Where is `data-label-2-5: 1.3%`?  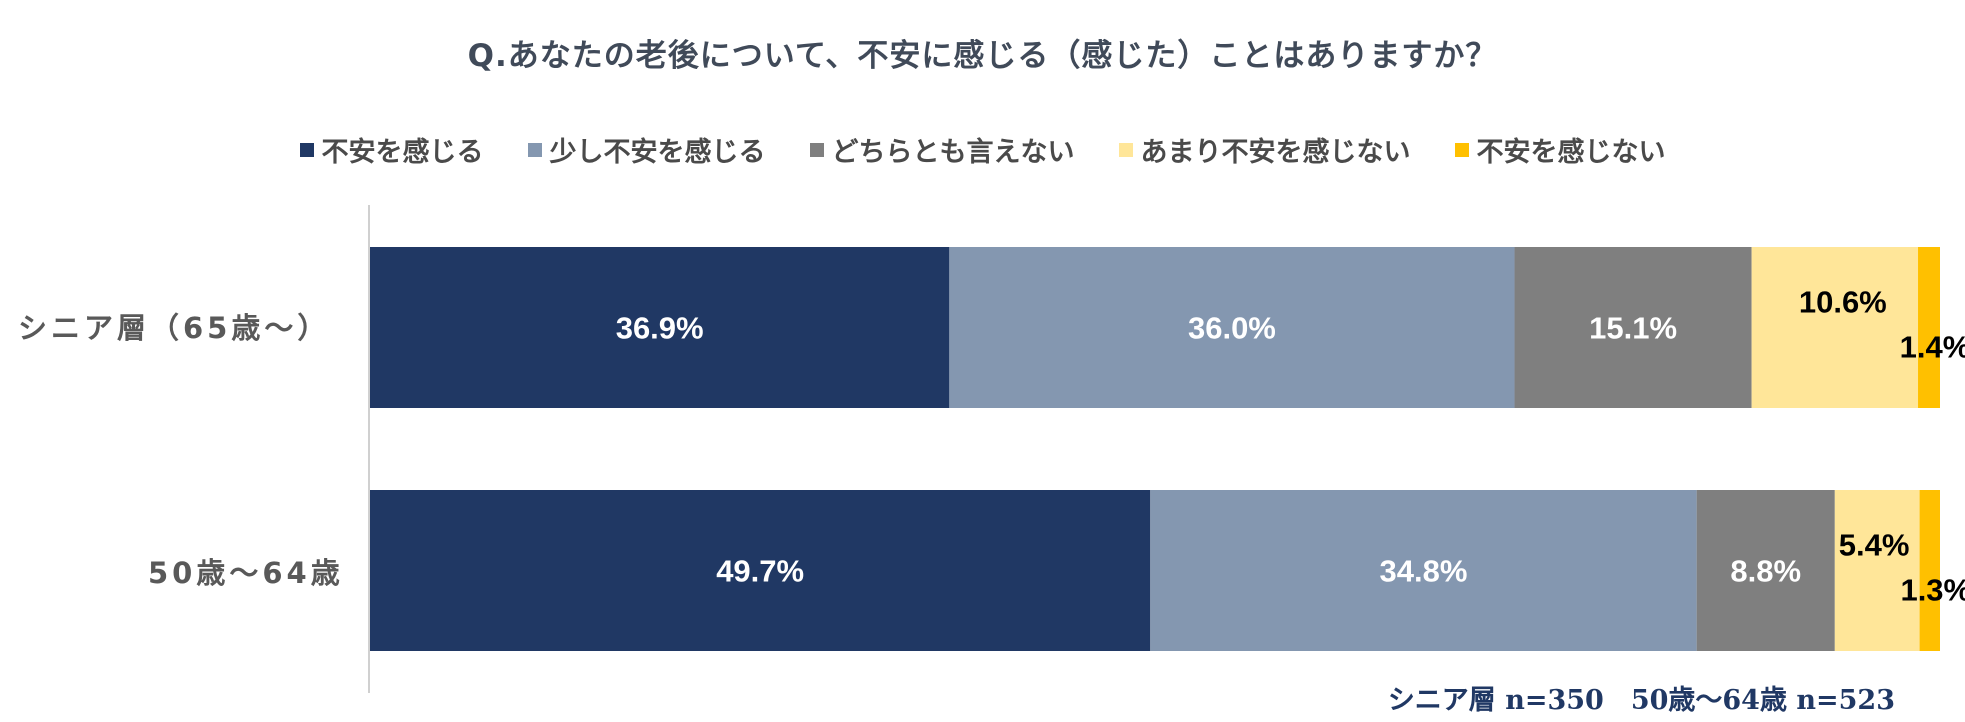 data-label-2-5: 1.3% is located at coordinates (1932, 590).